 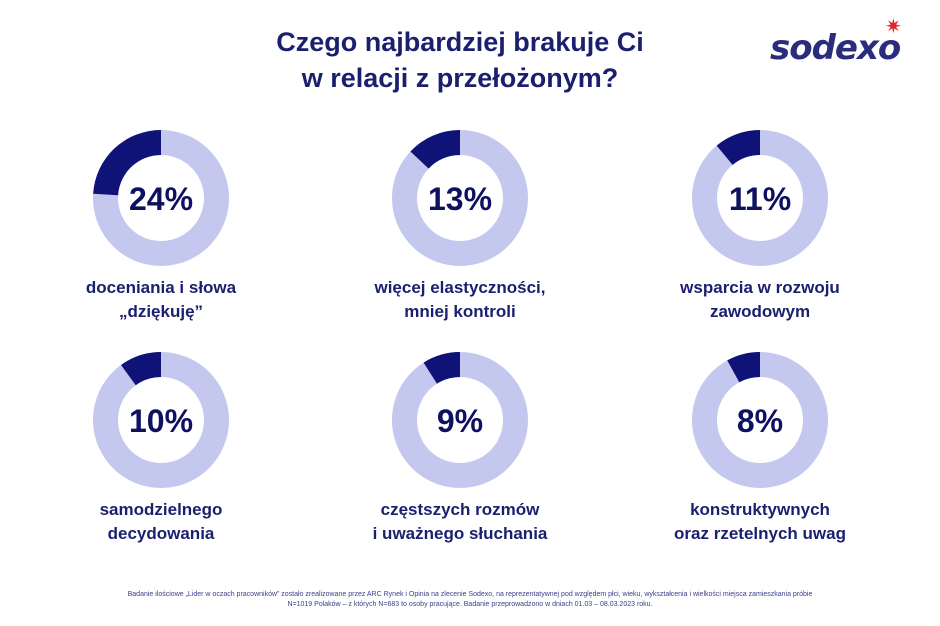 I want to click on chart-title-line-2: w relacji z przełożonym?, so click(x=460, y=78).